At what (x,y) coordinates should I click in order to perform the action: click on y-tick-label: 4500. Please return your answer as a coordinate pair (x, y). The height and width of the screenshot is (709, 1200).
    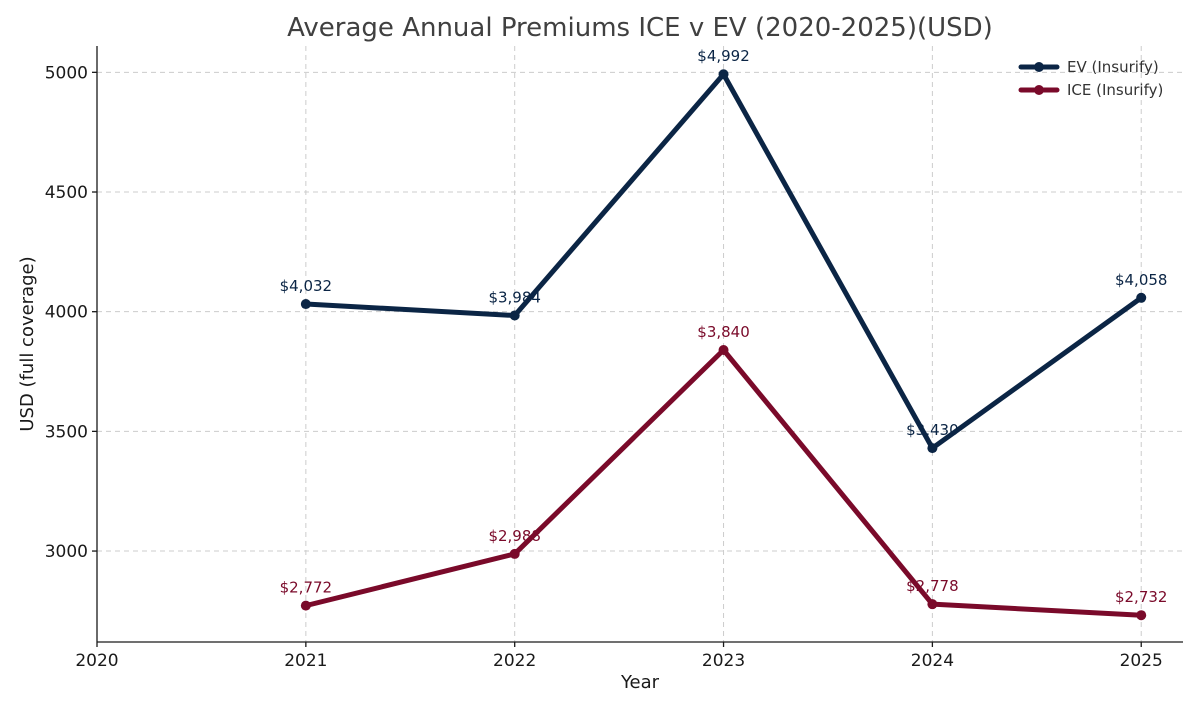
    Looking at the image, I should click on (66, 193).